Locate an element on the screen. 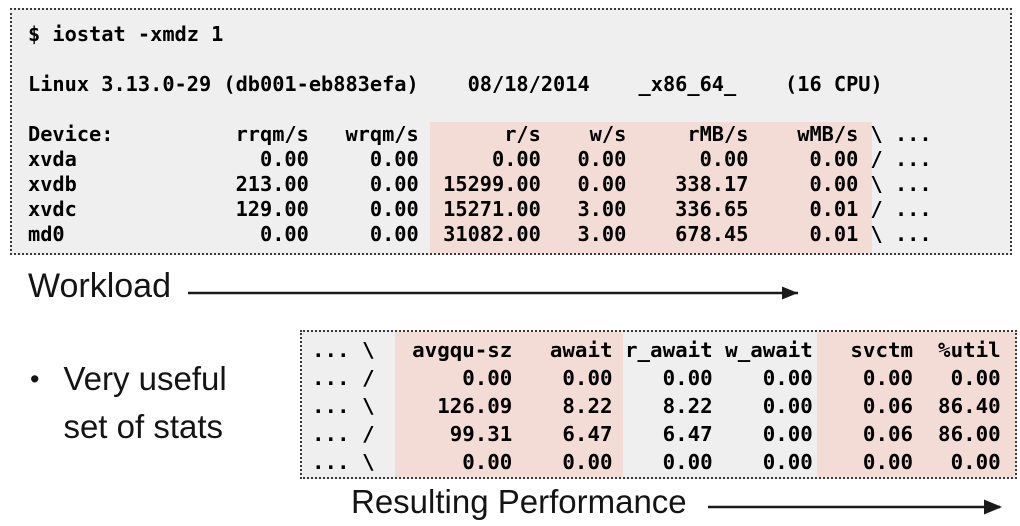 This screenshot has width=1020, height=526. row-highlight-segment: 99.31 6.47 is located at coordinates (500, 434).